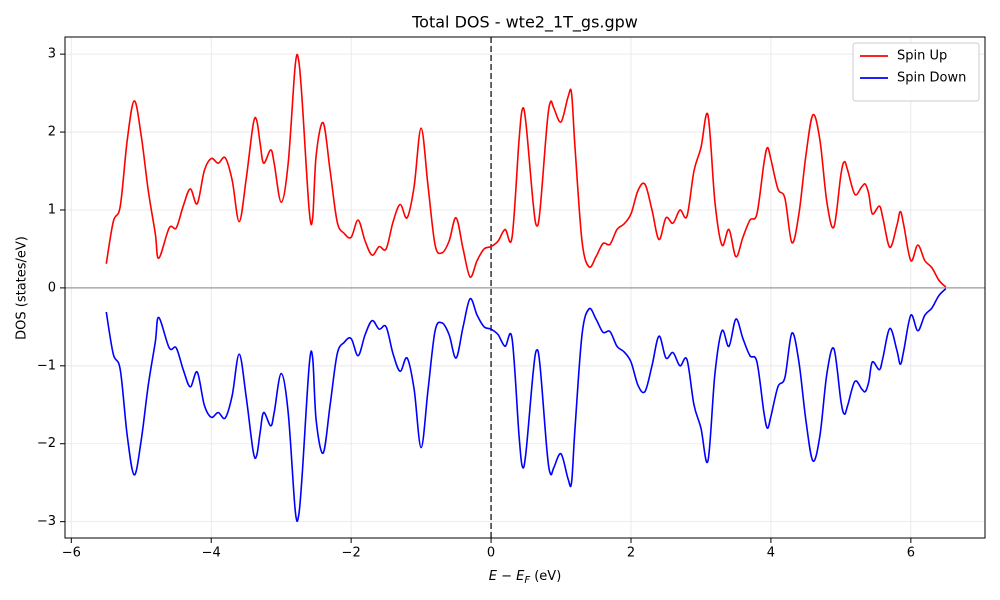  I want to click on chart-title: Total DOS - wte2_1T_gs.gpw, so click(524, 23).